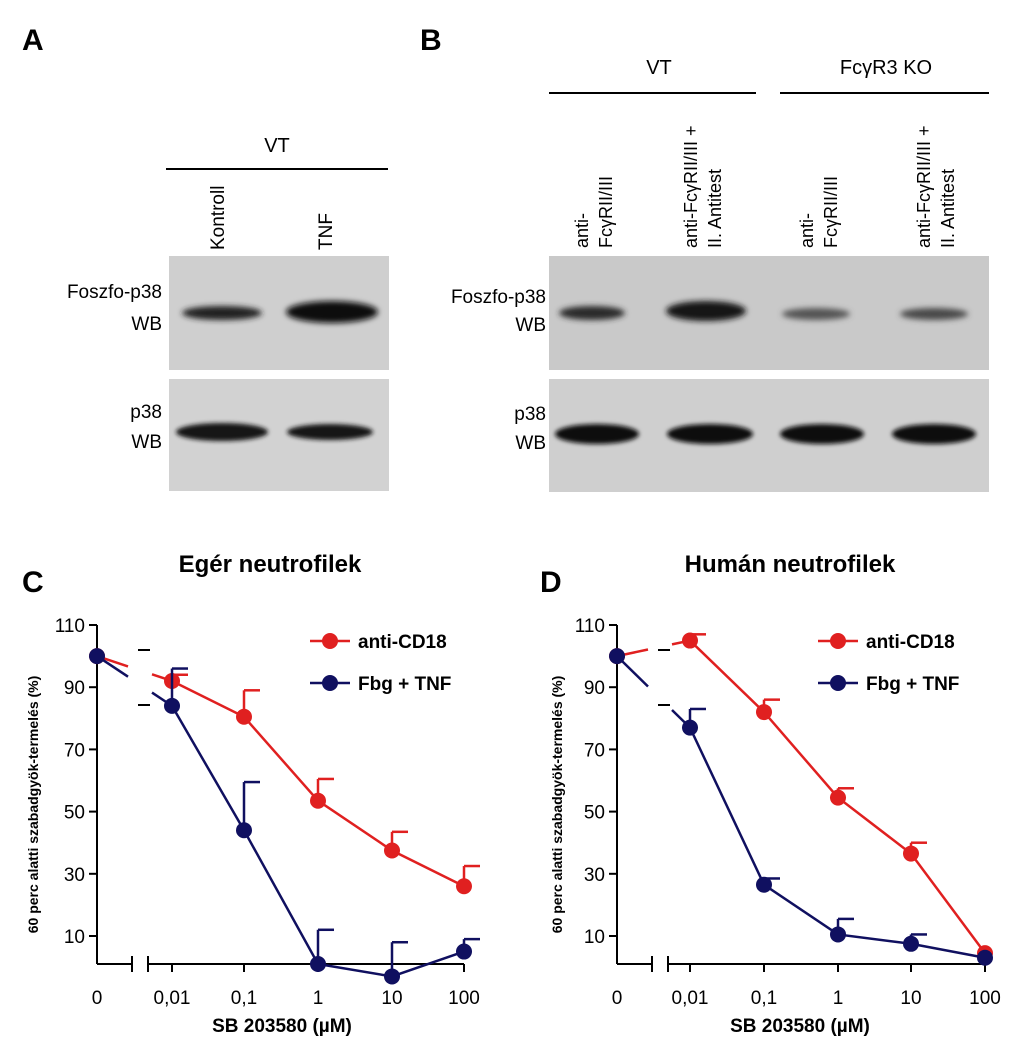 The width and height of the screenshot is (1024, 1062). What do you see at coordinates (326, 231) in the screenshot?
I see `panel-a-lane-label-tnf: TNF` at bounding box center [326, 231].